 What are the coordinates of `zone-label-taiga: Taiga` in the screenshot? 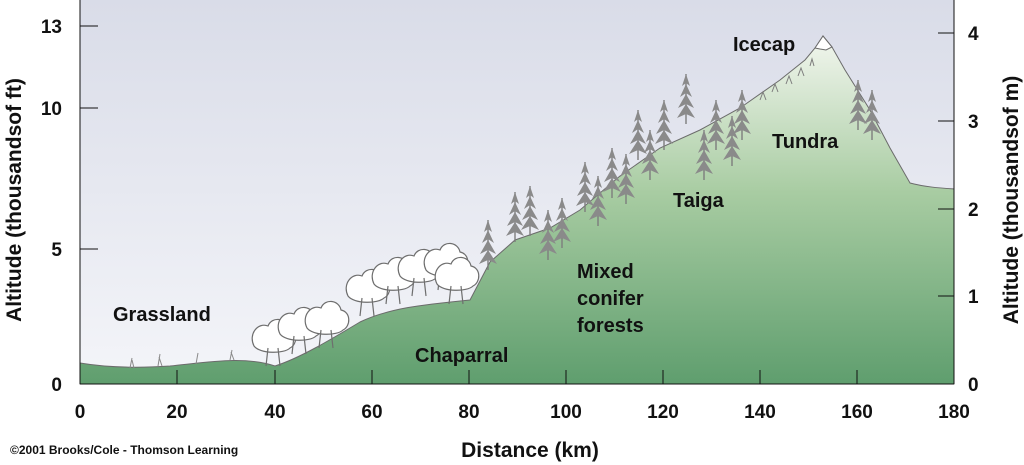 It's located at (699, 201).